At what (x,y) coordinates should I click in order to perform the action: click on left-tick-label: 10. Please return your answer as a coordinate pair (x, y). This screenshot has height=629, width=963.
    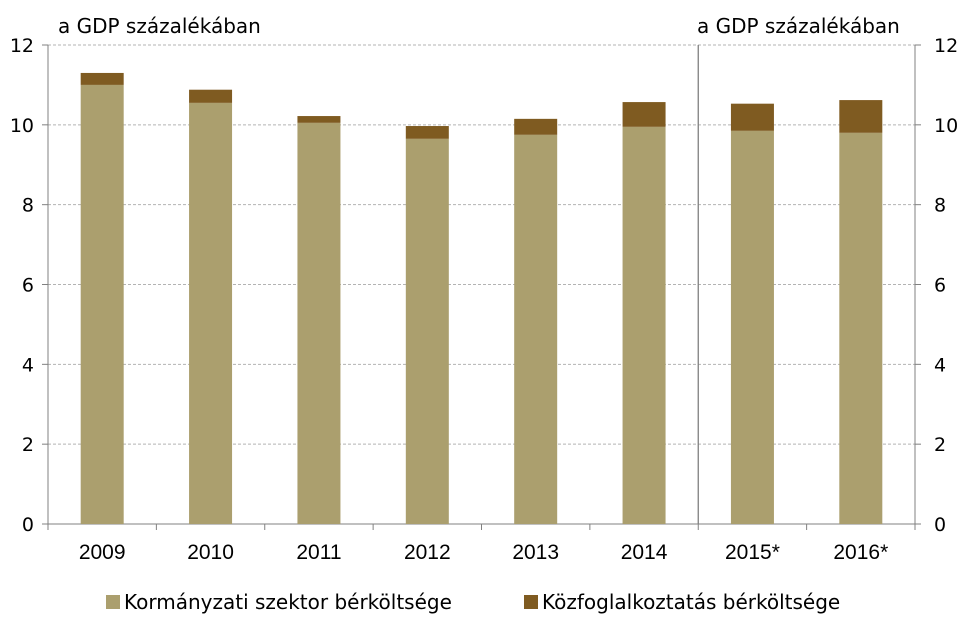
    Looking at the image, I should click on (22, 126).